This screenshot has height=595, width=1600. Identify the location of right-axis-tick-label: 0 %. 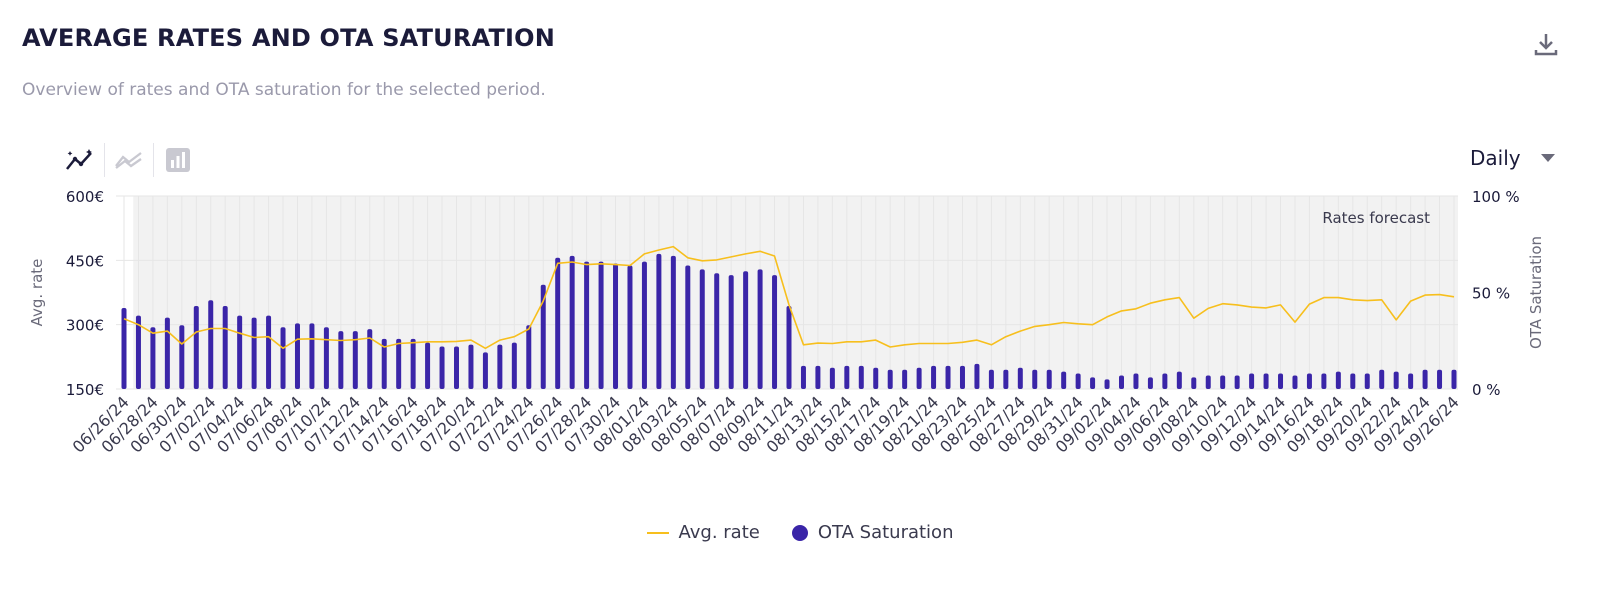
(1486, 390).